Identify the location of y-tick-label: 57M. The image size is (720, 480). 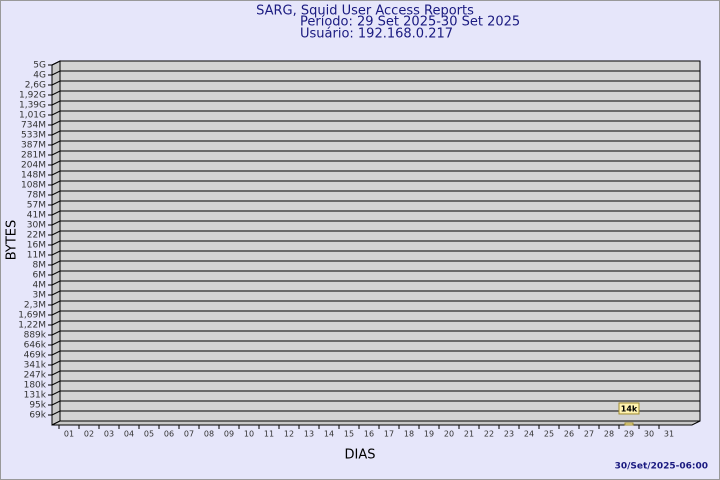
(36, 206).